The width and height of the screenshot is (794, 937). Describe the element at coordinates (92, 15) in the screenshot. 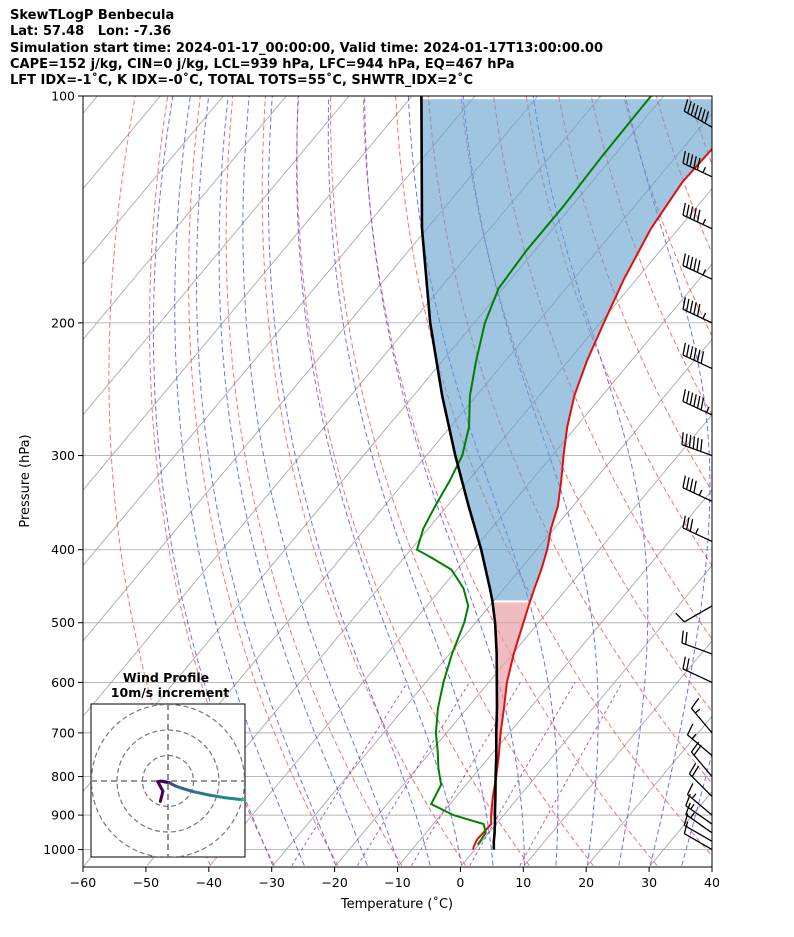

I see `station-title: SkewTLogP Benbecula` at that location.